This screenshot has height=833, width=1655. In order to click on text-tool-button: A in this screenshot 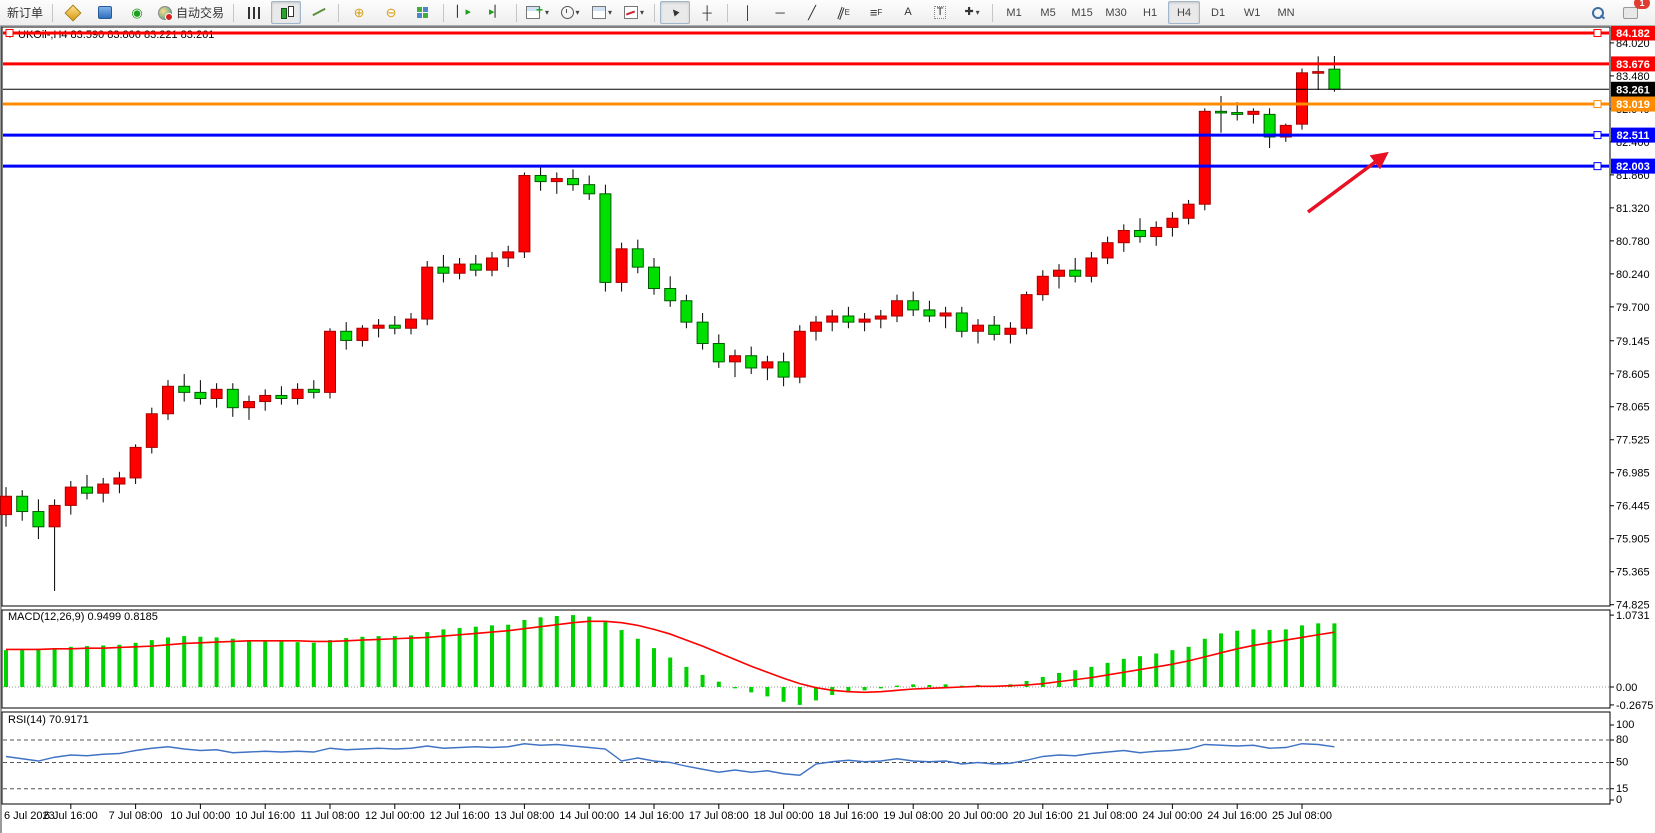, I will do `click(908, 12)`.